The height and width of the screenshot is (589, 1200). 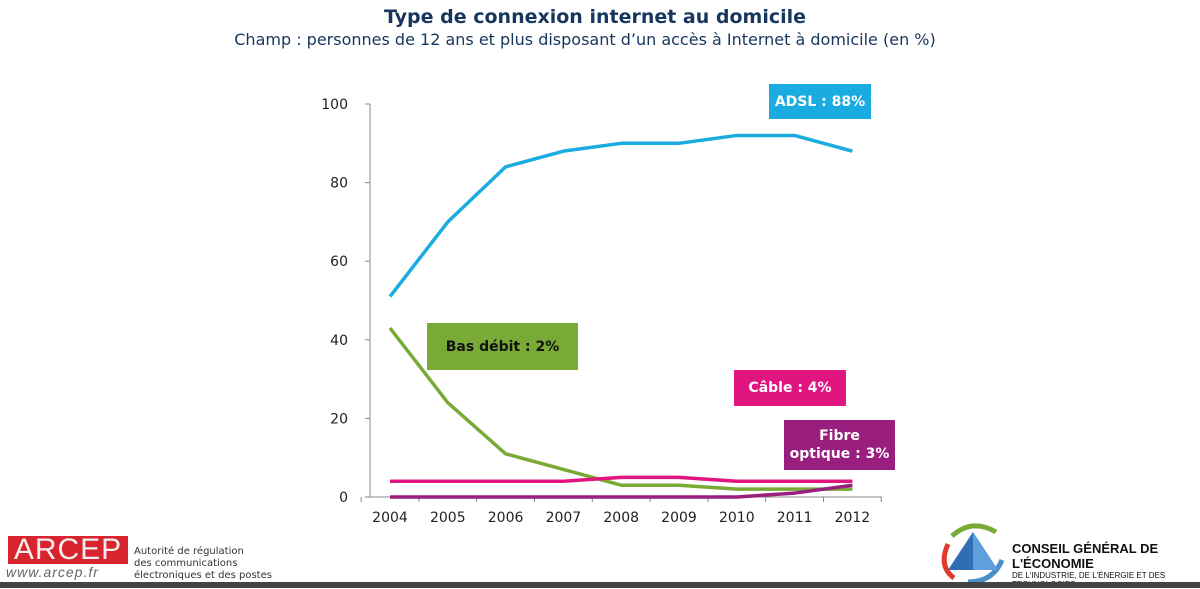 What do you see at coordinates (839, 454) in the screenshot?
I see `label-fibre-line2: optique : 3%` at bounding box center [839, 454].